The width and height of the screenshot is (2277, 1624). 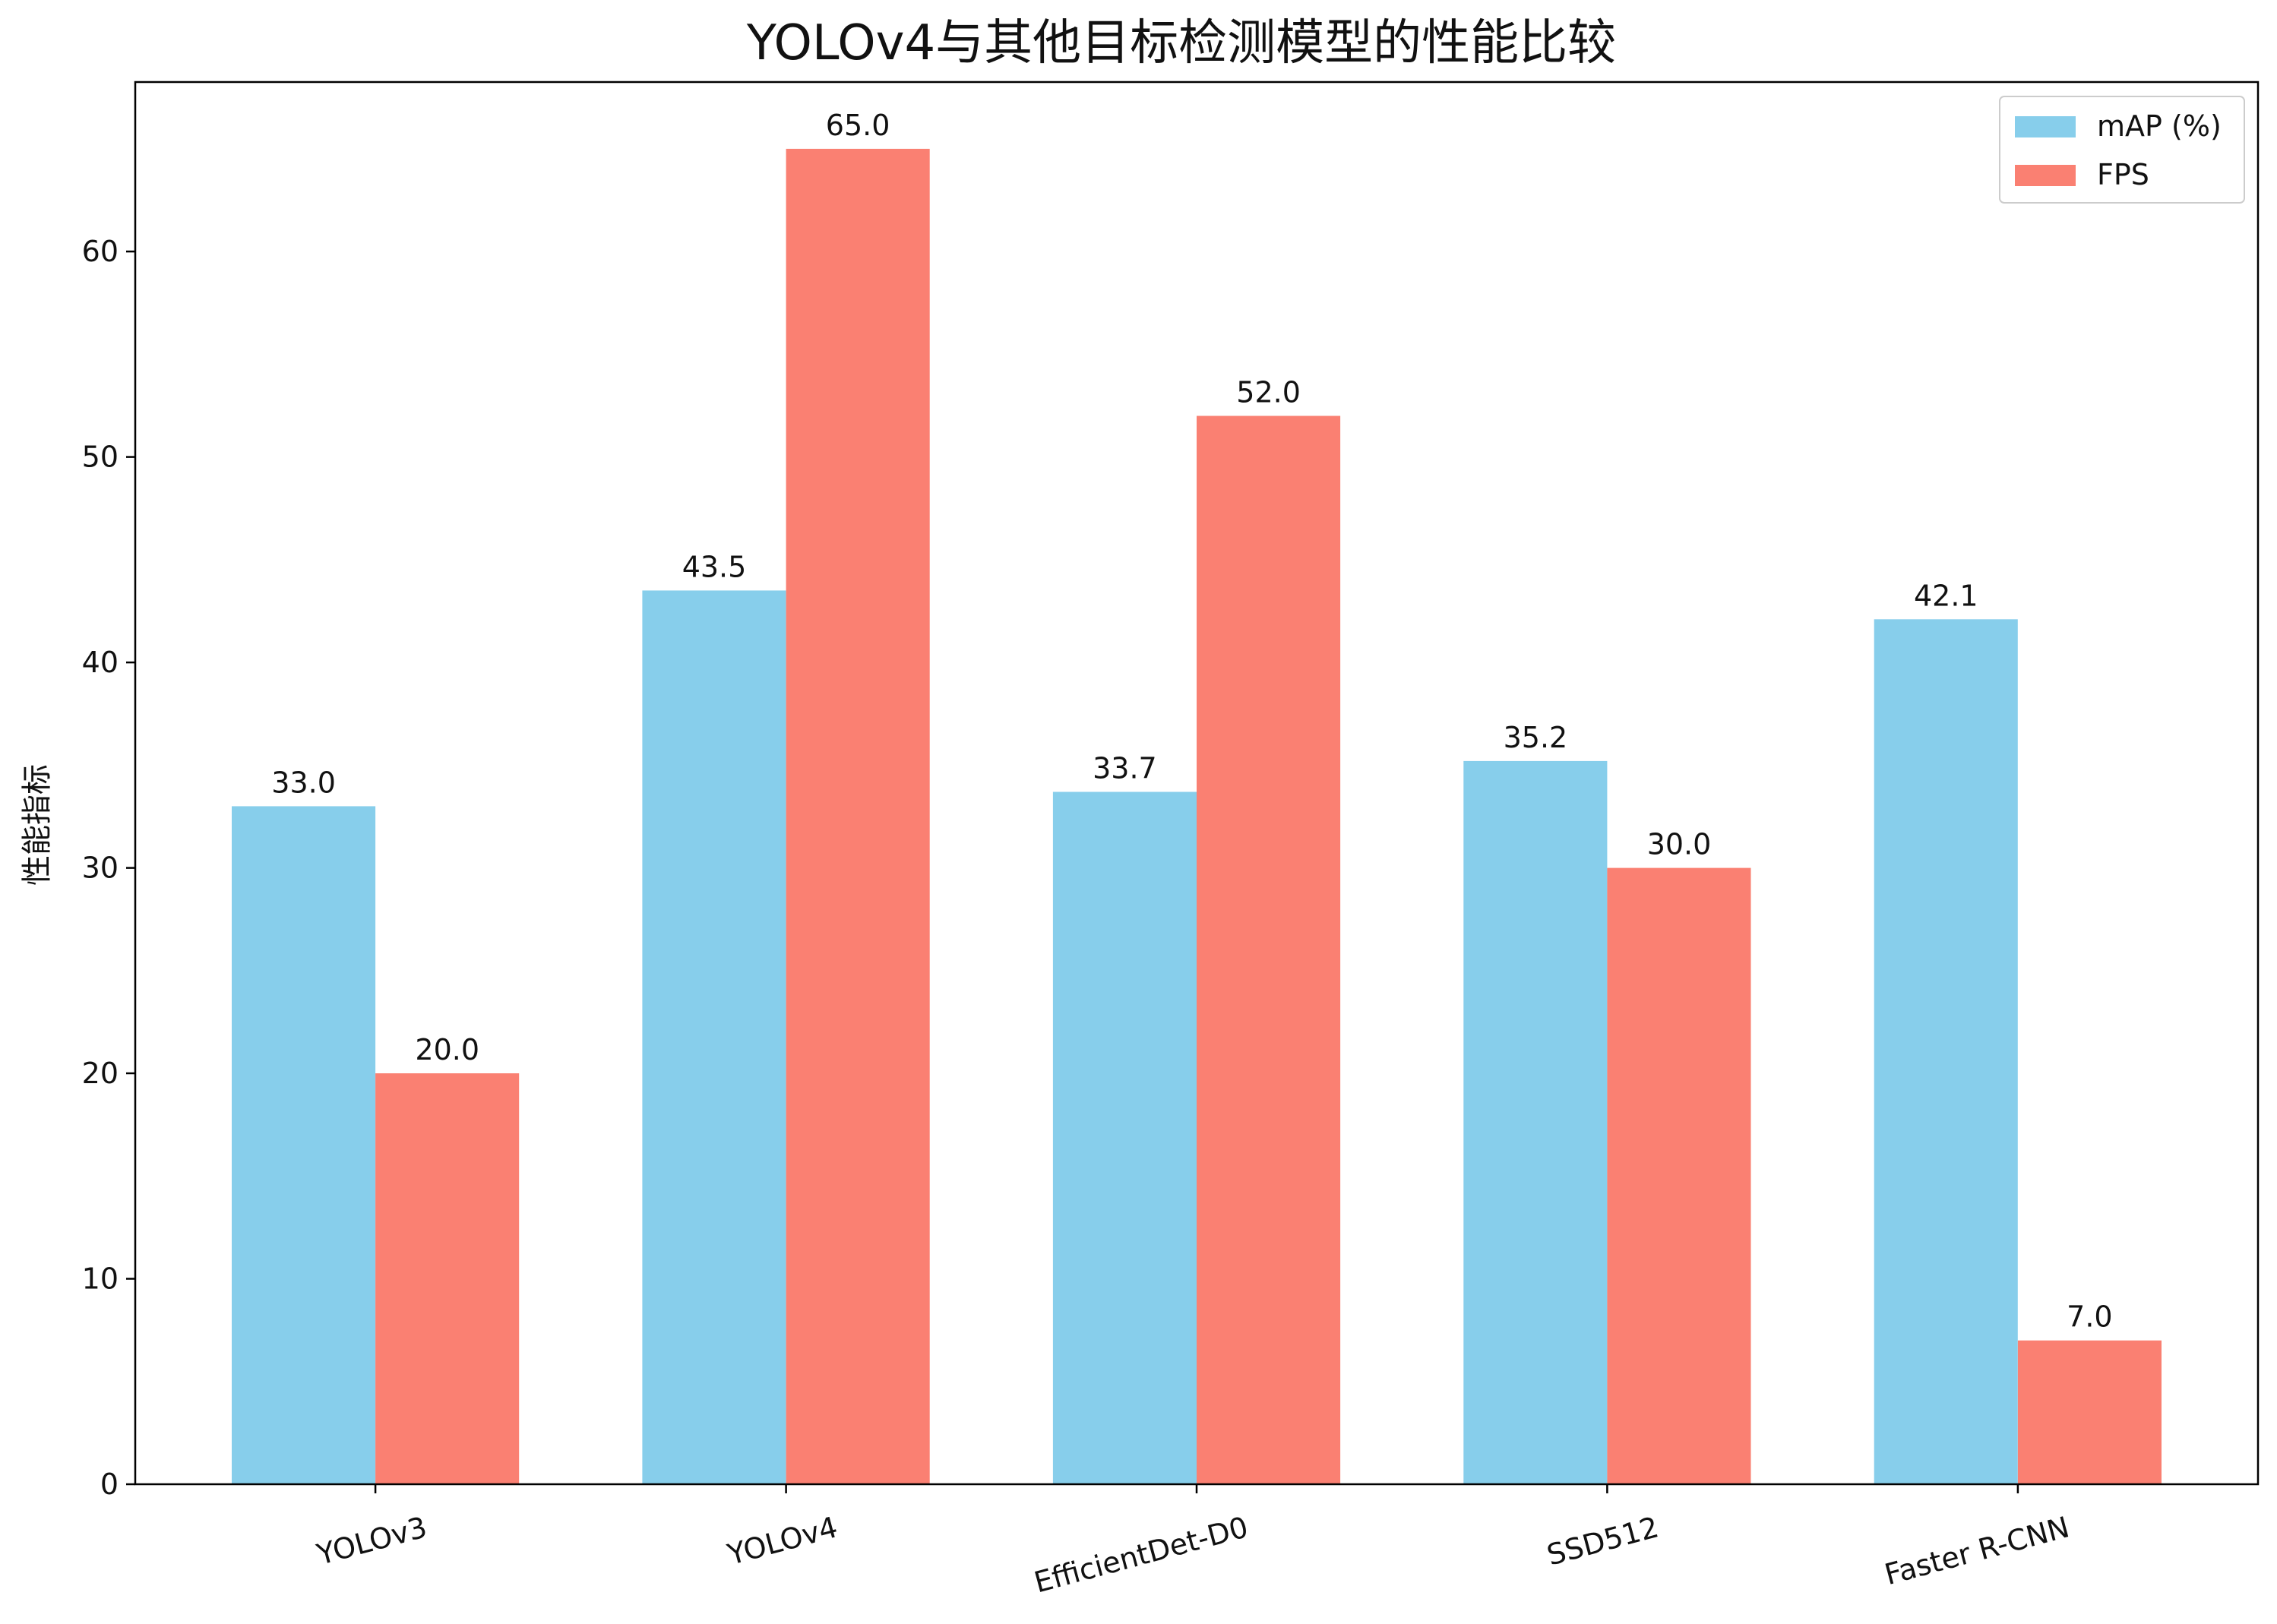 What do you see at coordinates (100, 1074) in the screenshot?
I see `y-tick-label: 20` at bounding box center [100, 1074].